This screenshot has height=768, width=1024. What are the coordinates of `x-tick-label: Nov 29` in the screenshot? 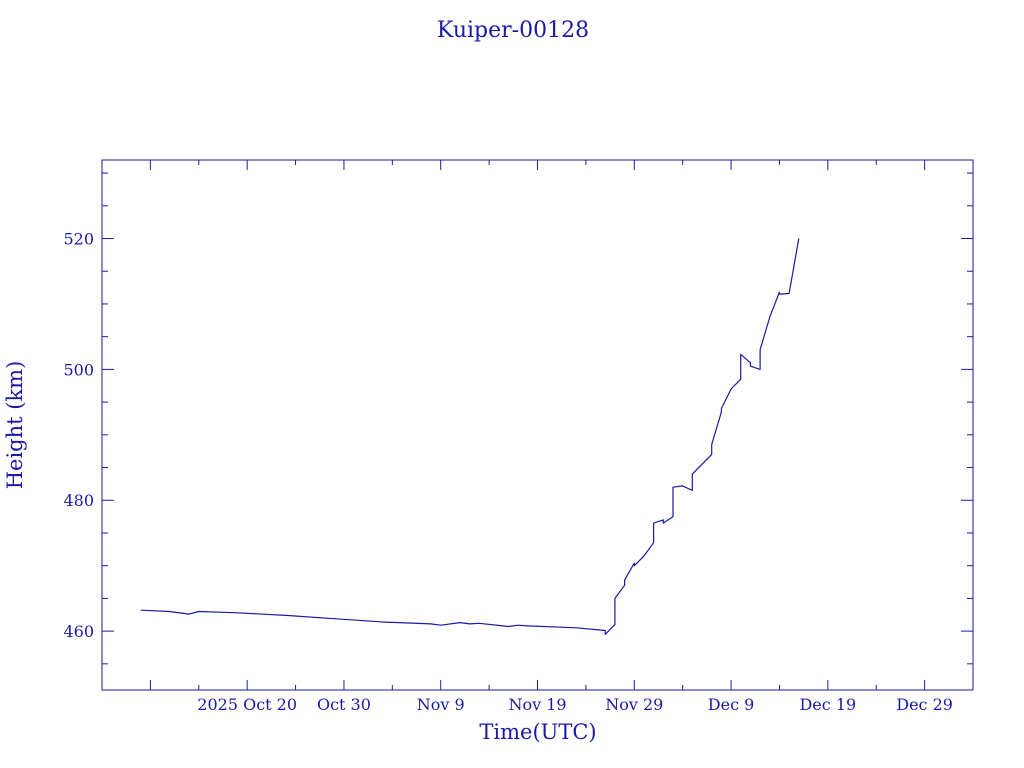 It's located at (634, 704).